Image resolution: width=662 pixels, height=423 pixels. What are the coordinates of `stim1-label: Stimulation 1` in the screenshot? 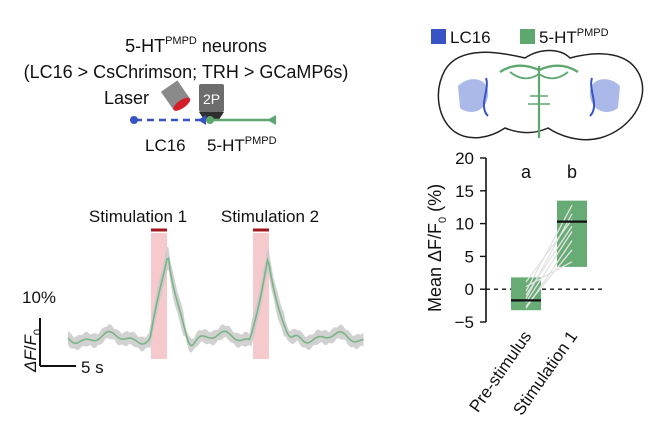 It's located at (138, 216).